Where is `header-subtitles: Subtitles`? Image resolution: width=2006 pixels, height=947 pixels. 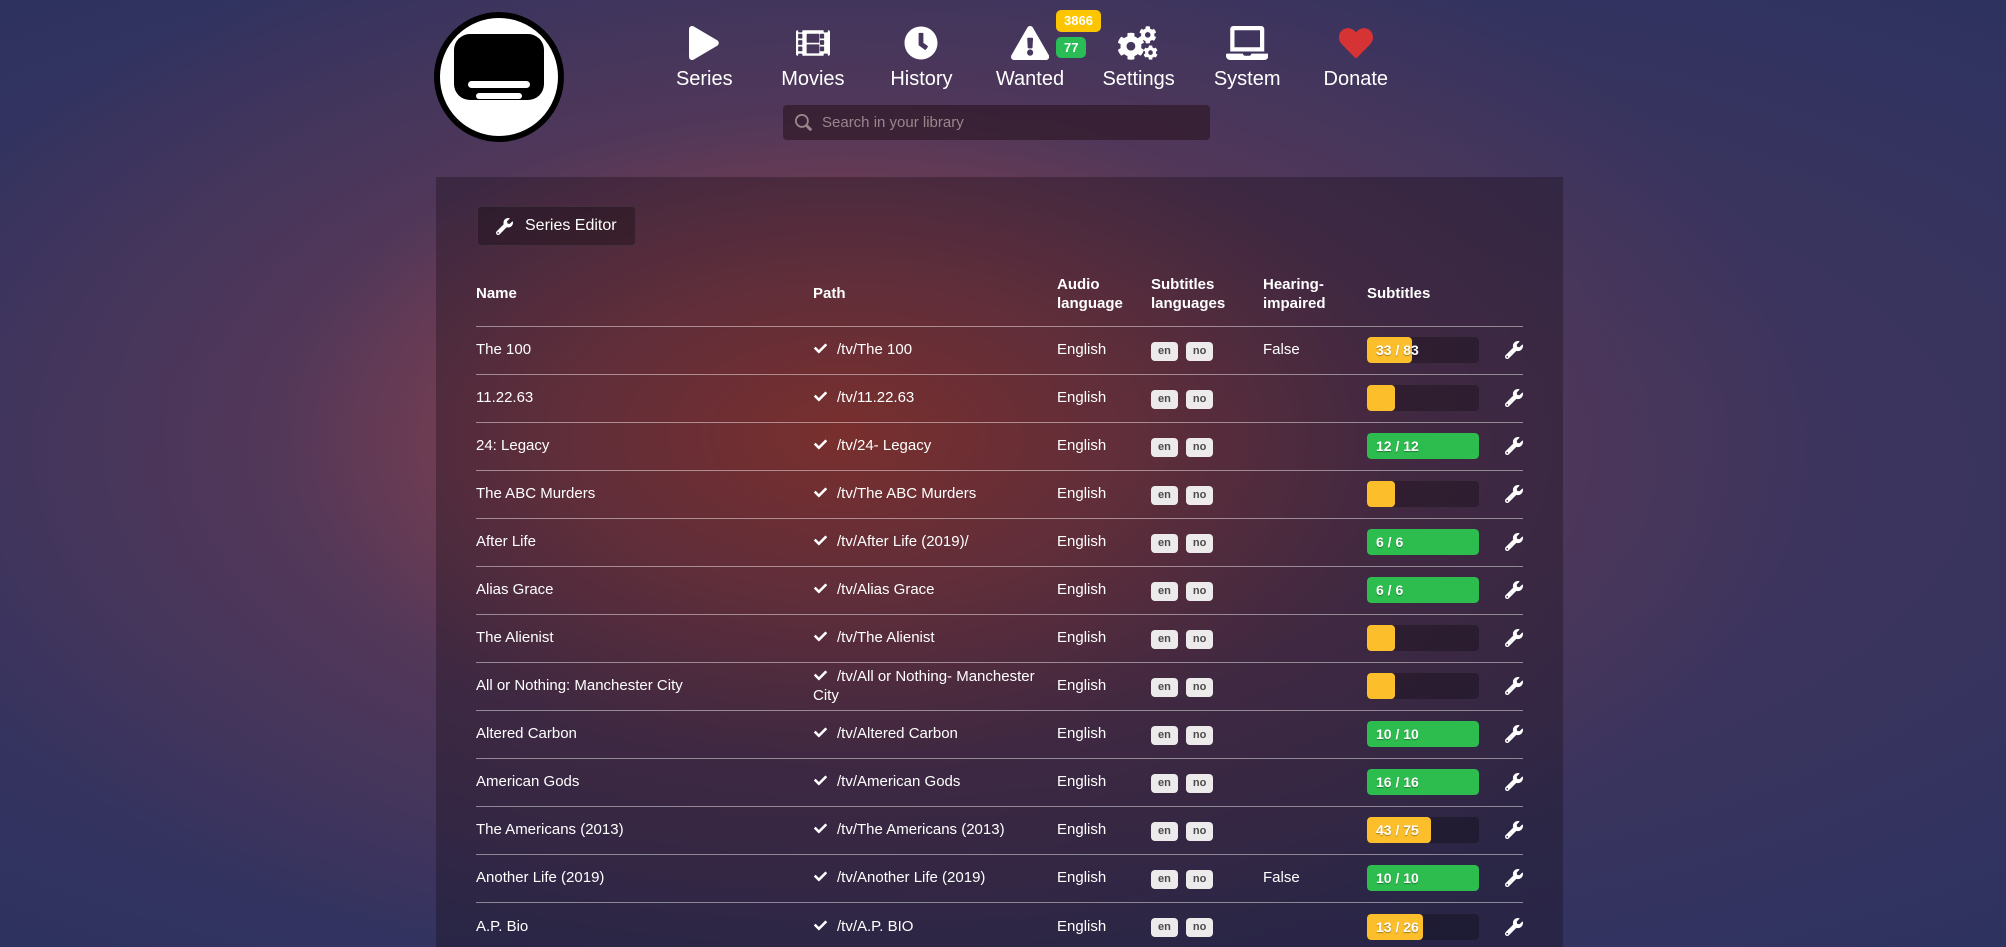 header-subtitles: Subtitles is located at coordinates (1399, 294).